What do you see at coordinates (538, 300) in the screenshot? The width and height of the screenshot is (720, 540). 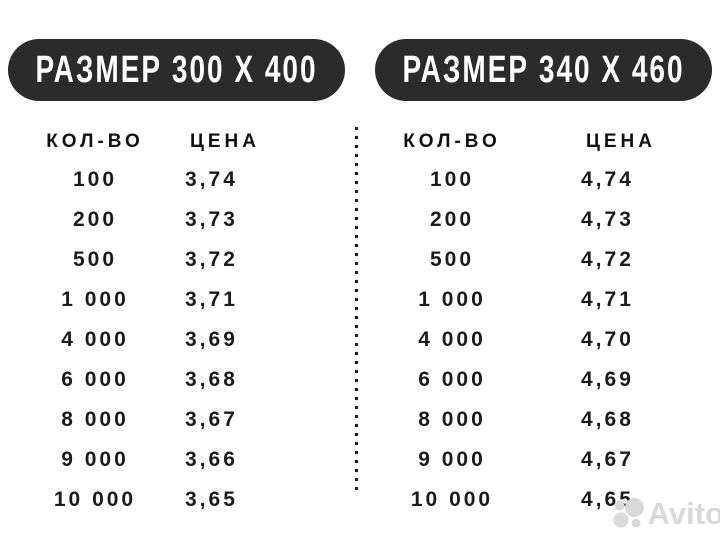 I see `table-row: 1 000 4,71` at bounding box center [538, 300].